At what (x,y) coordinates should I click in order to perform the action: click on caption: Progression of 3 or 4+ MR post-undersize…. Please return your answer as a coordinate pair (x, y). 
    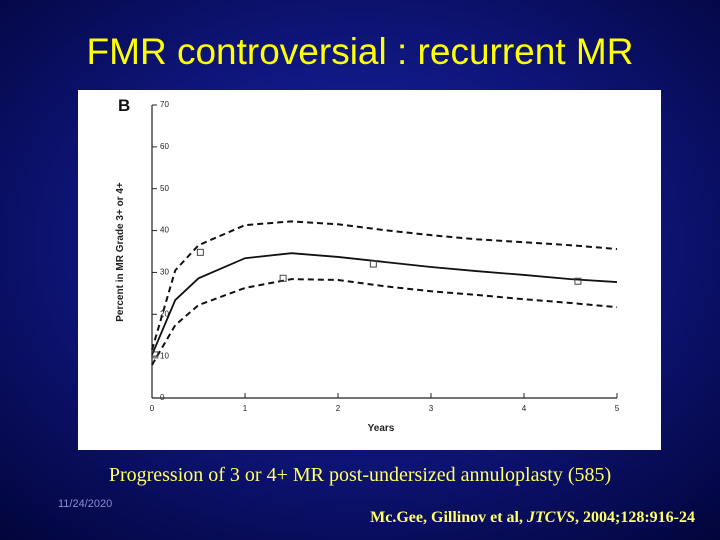
    Looking at the image, I should click on (360, 475).